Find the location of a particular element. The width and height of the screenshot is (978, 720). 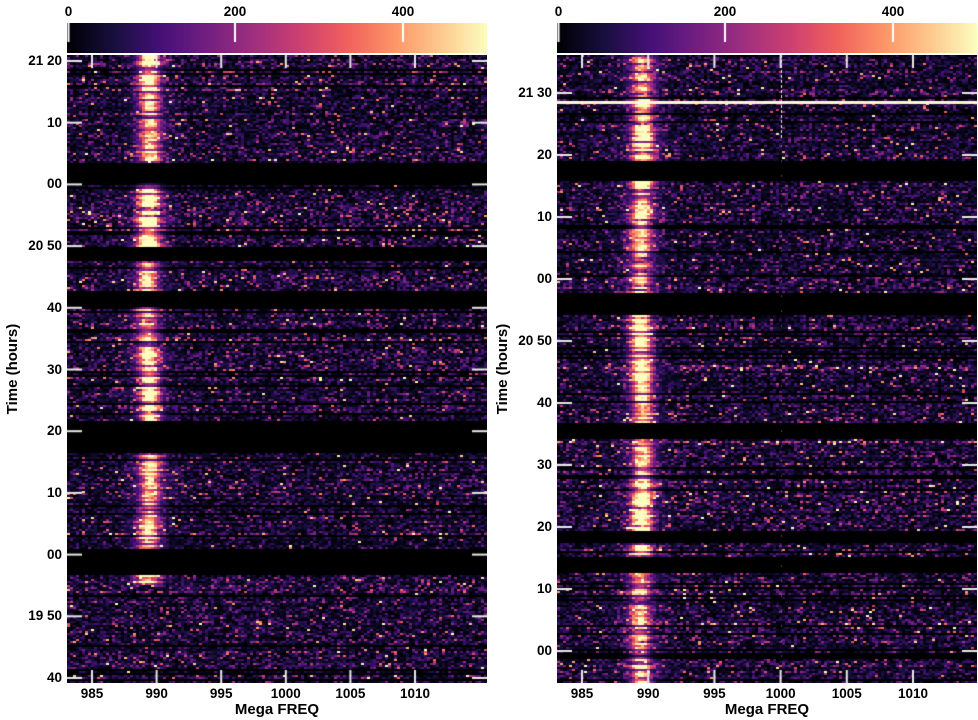

y-tick-label: 19 50 is located at coordinates (45, 616).